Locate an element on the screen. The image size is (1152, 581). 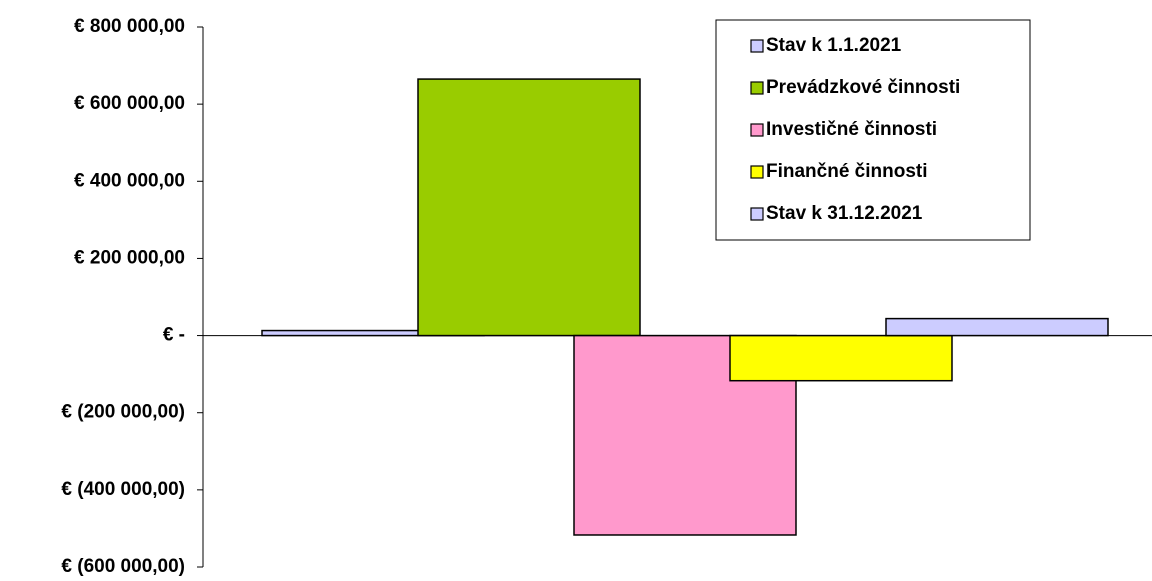
y-tick-label: € - is located at coordinates (174, 335).